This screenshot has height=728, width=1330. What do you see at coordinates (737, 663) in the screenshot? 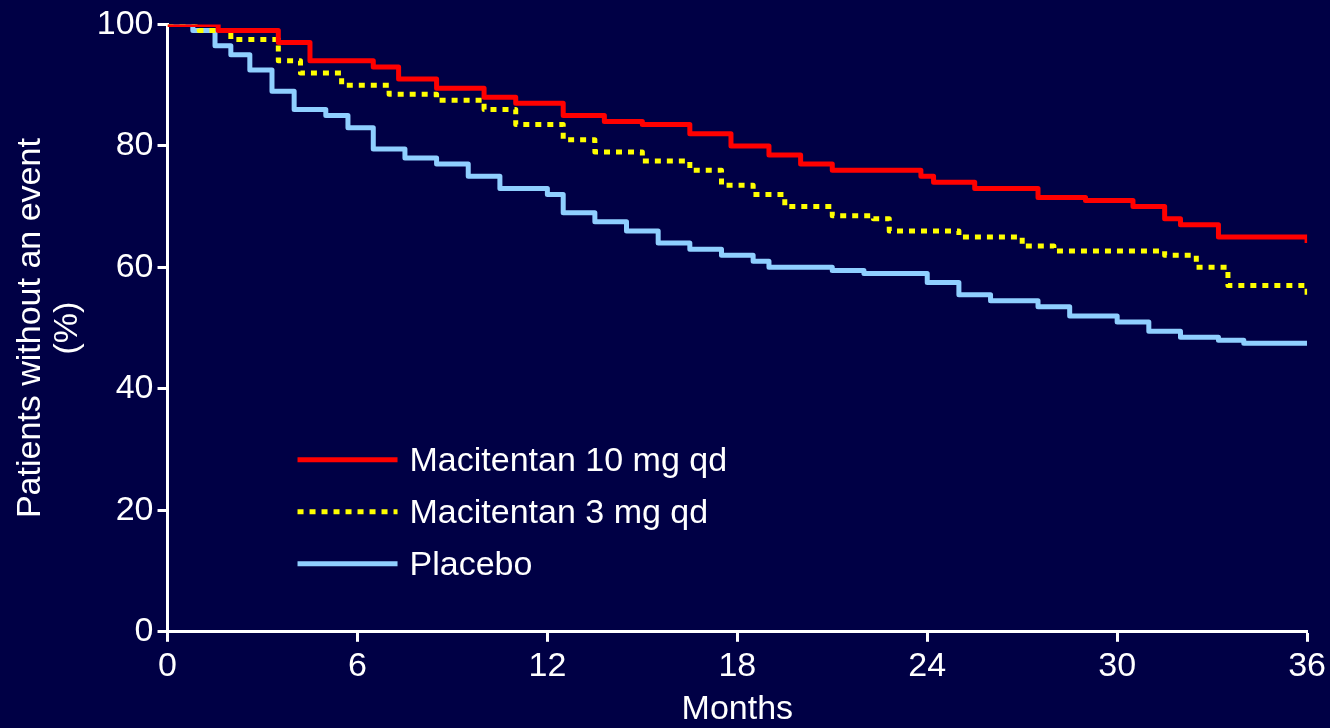
I see `x-tick-label: 18` at bounding box center [737, 663].